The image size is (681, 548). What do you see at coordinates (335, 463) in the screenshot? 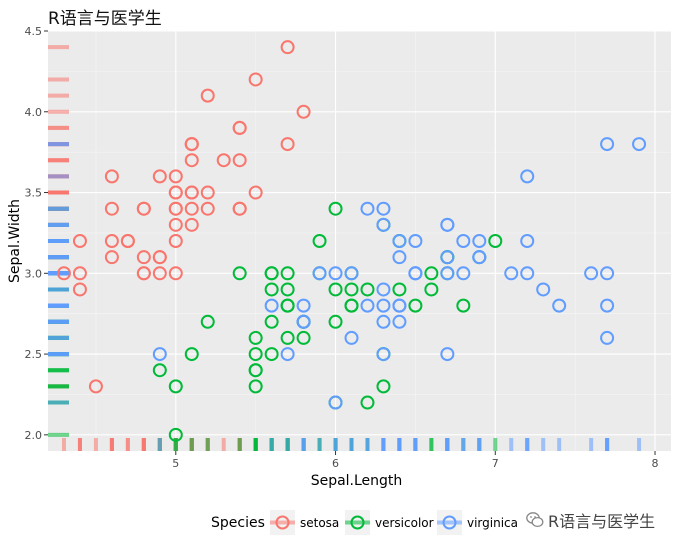
I see `x-tick-label: 6` at bounding box center [335, 463].